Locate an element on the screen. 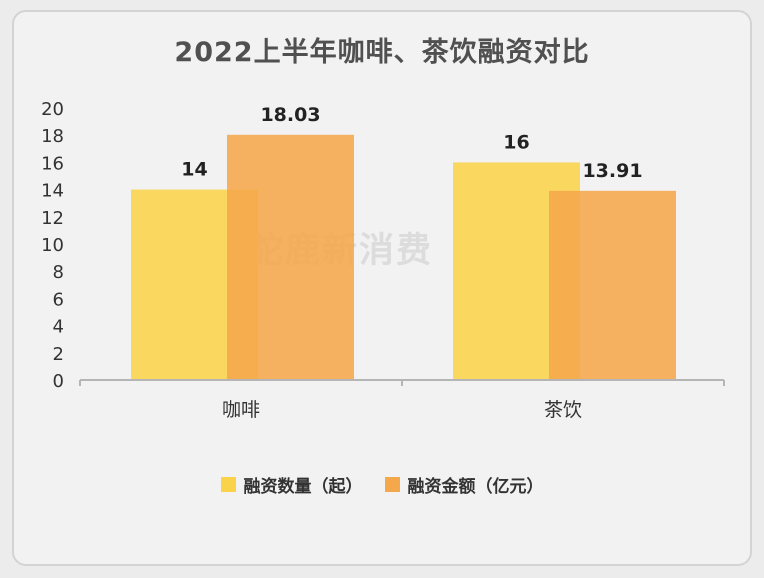  legend-label-amount: 融资金额（亿元） is located at coordinates (475, 487).